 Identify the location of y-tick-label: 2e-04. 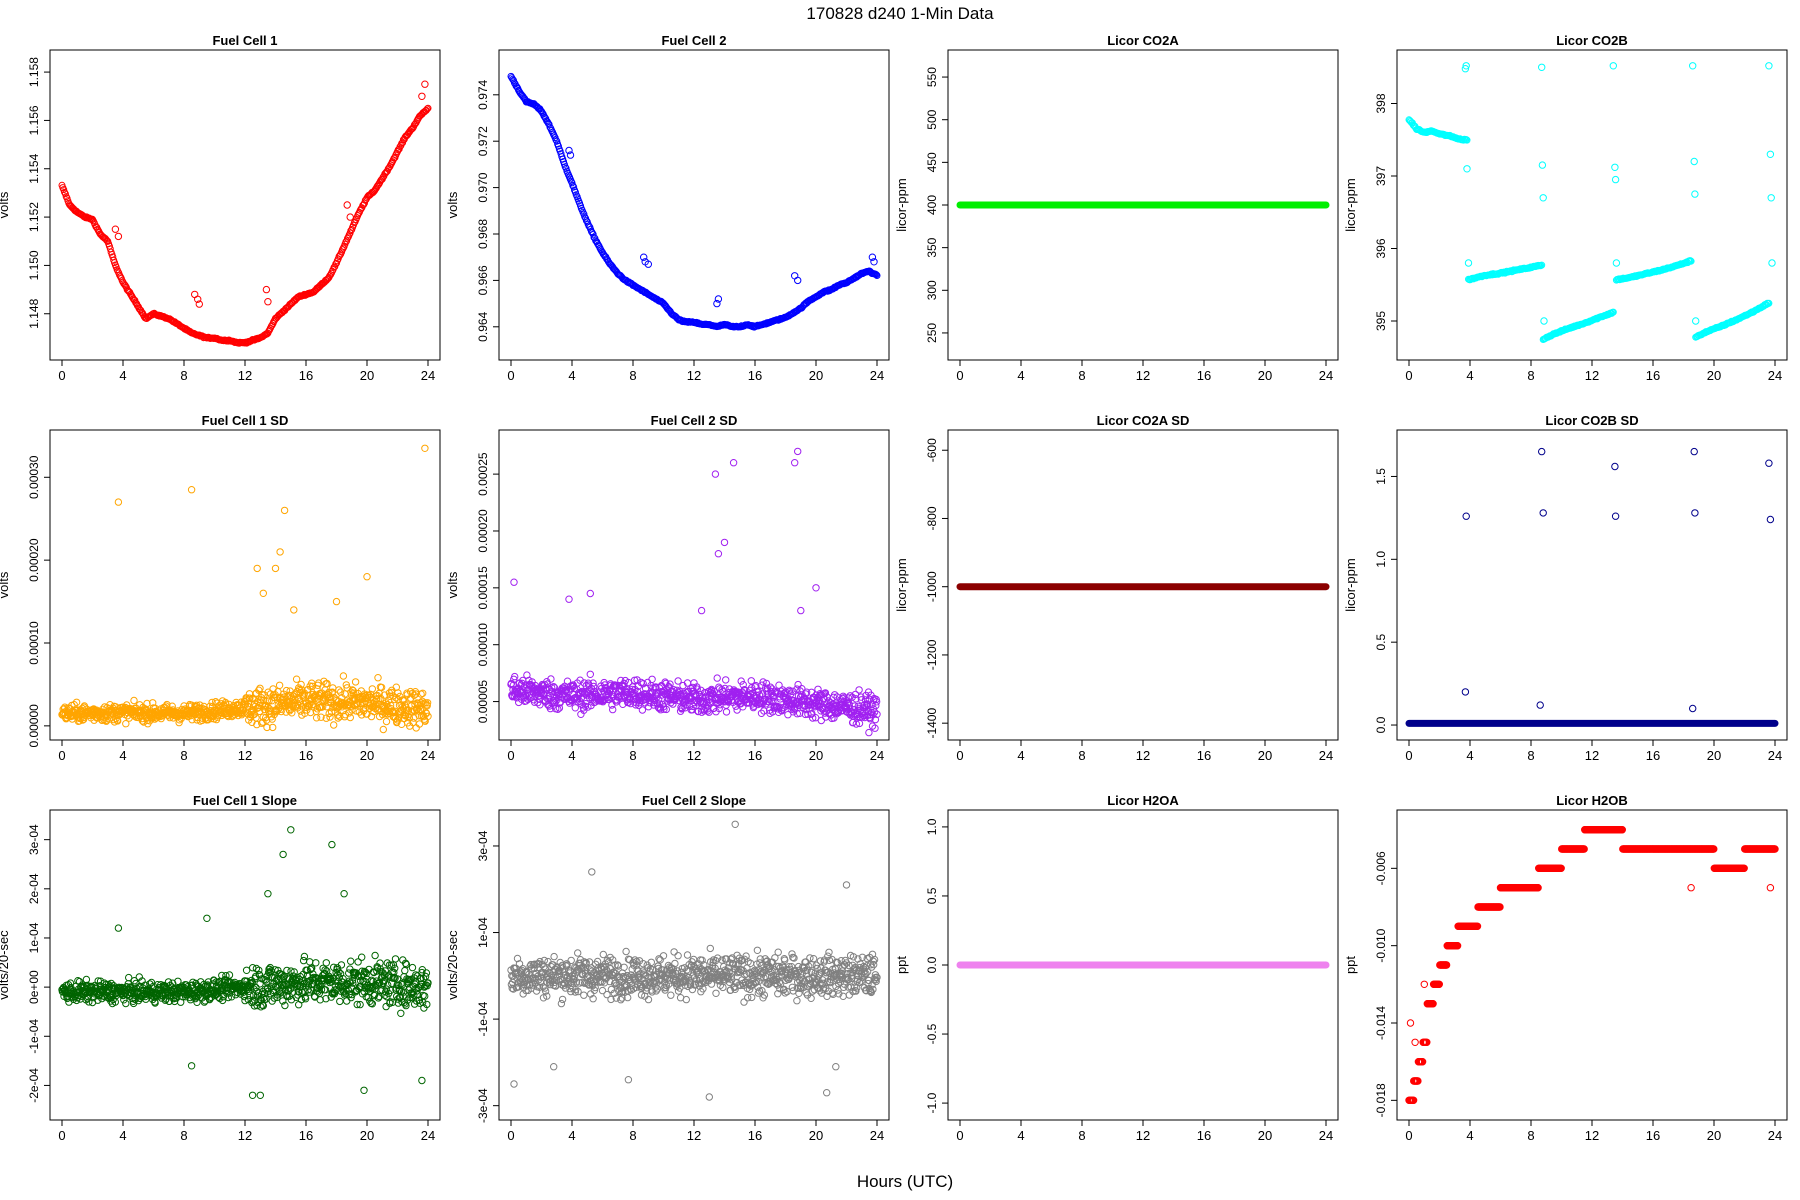
(34, 888).